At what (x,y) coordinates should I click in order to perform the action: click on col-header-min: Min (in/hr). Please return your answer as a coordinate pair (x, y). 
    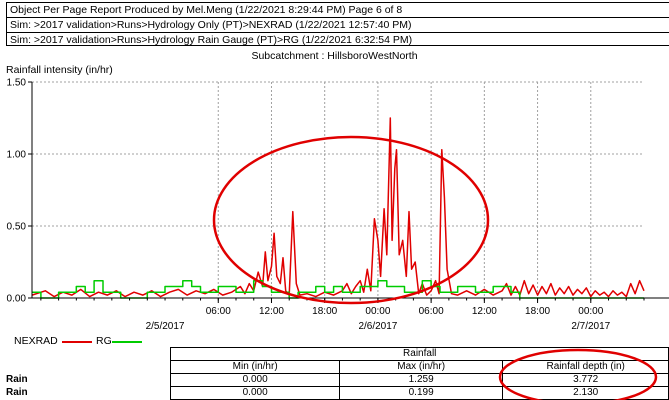
    Looking at the image, I should click on (255, 367).